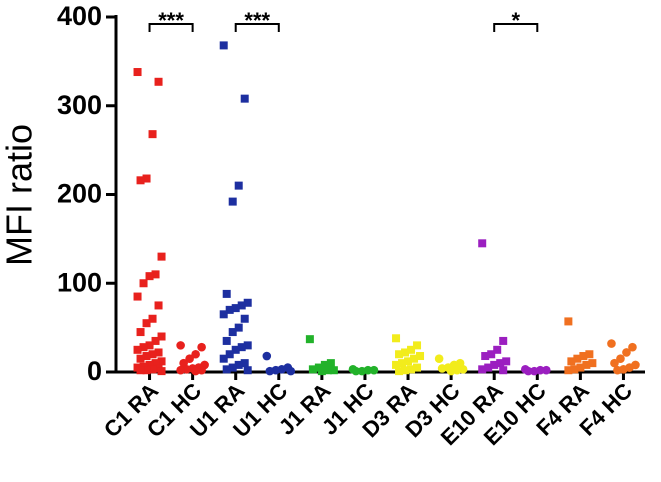  I want to click on y-tick-label: 0, so click(94, 371).